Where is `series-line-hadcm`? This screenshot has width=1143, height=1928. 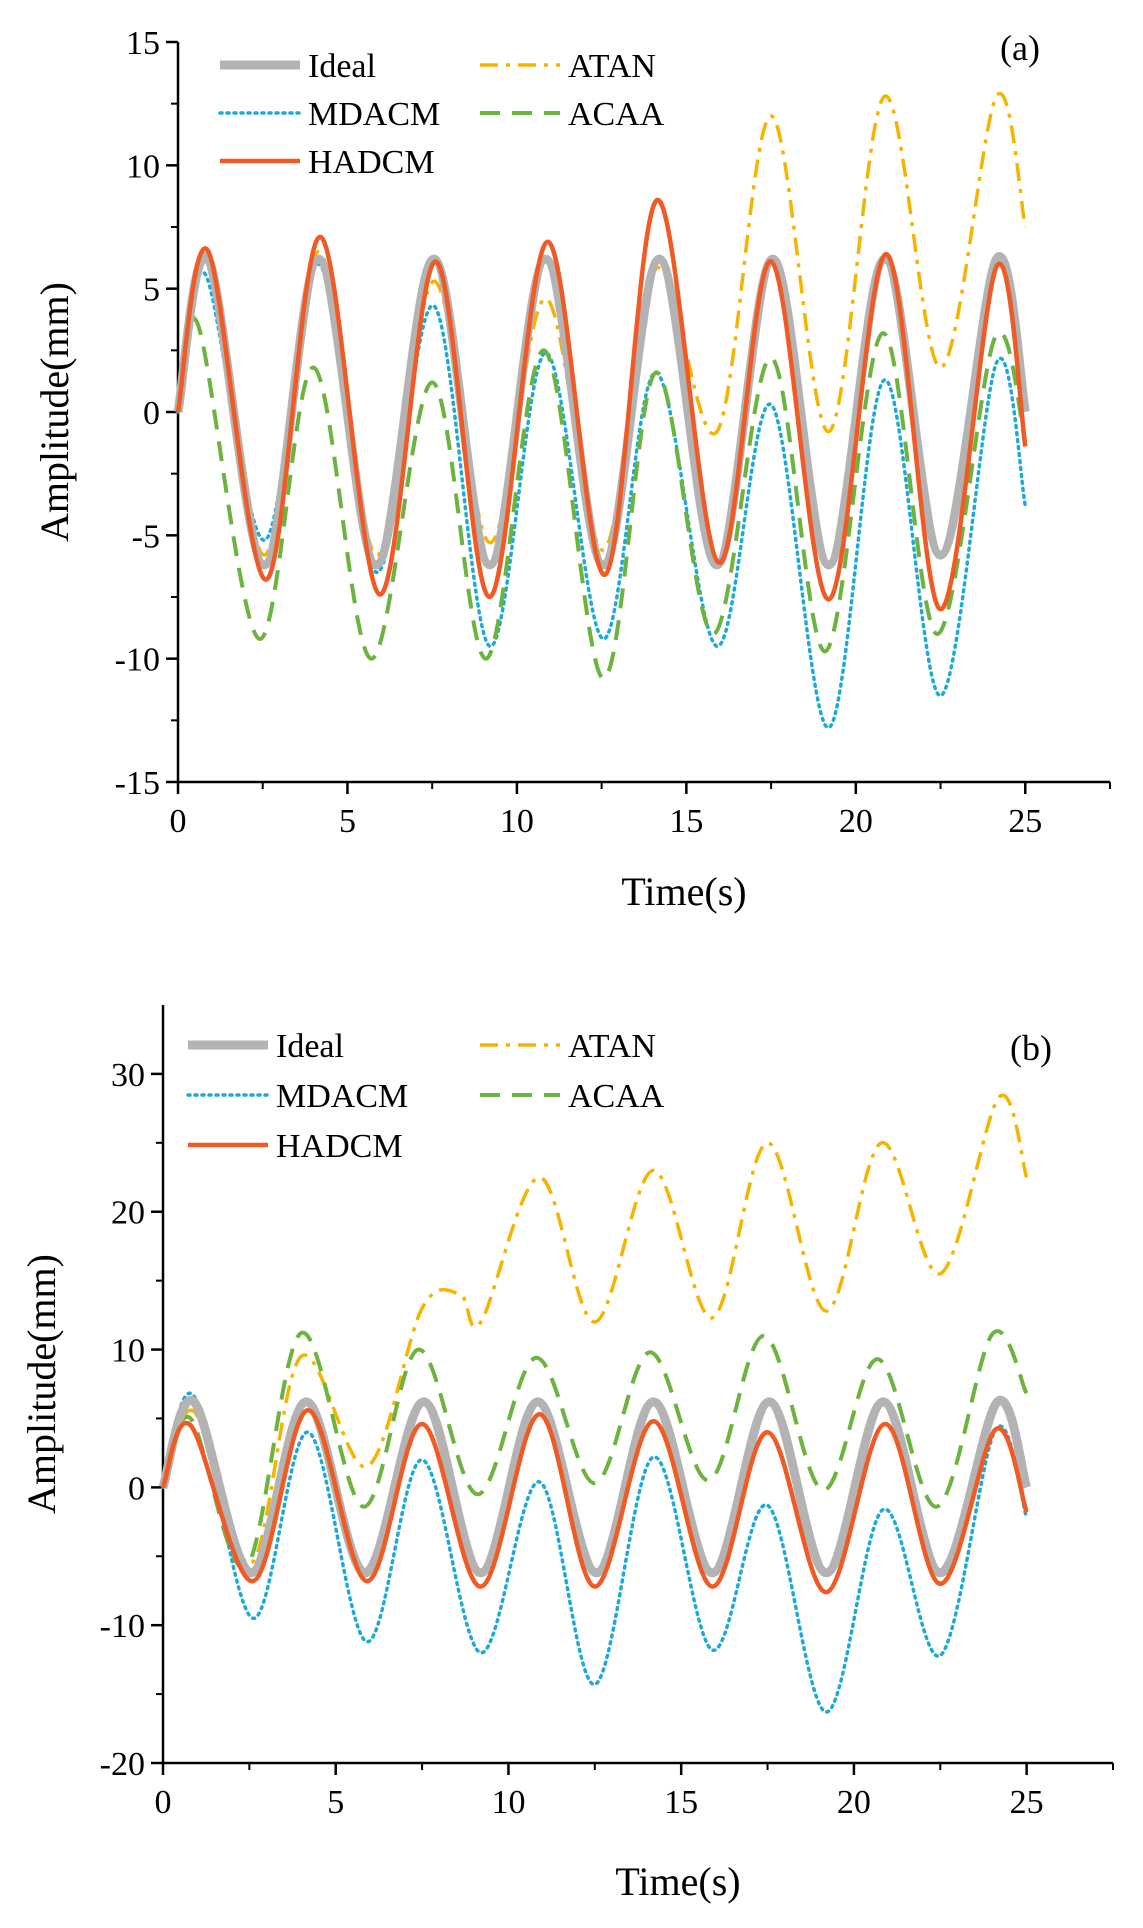 series-line-hadcm is located at coordinates (594, 1501).